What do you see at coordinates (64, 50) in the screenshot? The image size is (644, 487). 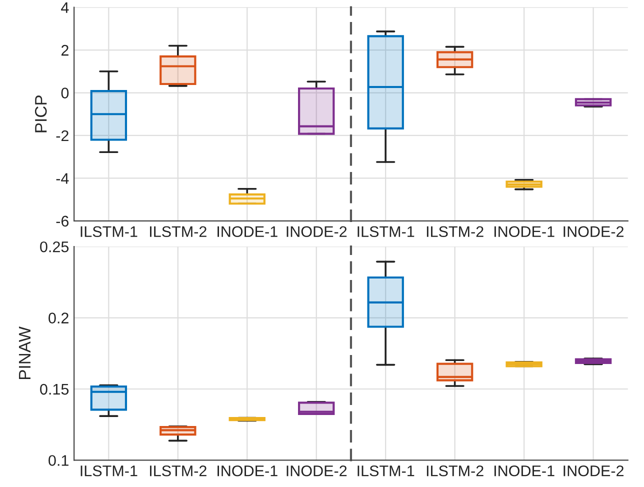 I see `y-tick-label: 2` at bounding box center [64, 50].